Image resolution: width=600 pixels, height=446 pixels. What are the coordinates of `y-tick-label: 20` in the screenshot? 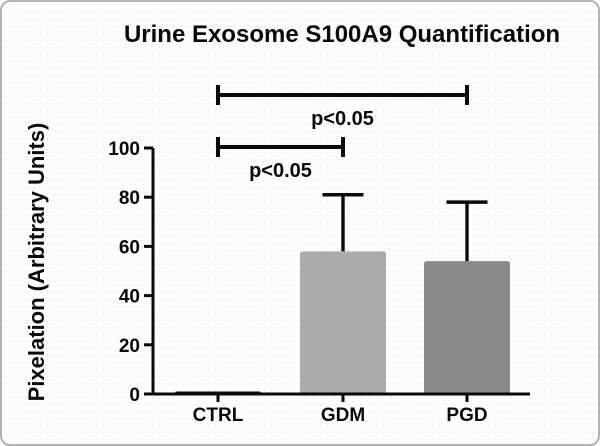 It's located at (129, 346).